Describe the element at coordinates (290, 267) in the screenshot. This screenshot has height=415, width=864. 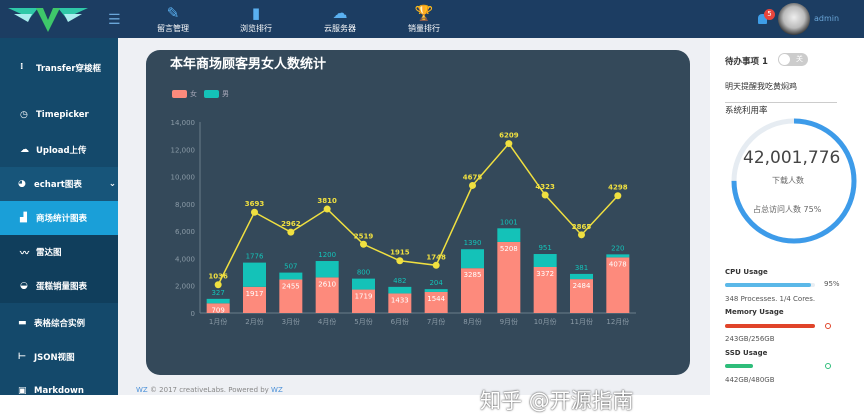
I see `bar-male-label: 507` at that location.